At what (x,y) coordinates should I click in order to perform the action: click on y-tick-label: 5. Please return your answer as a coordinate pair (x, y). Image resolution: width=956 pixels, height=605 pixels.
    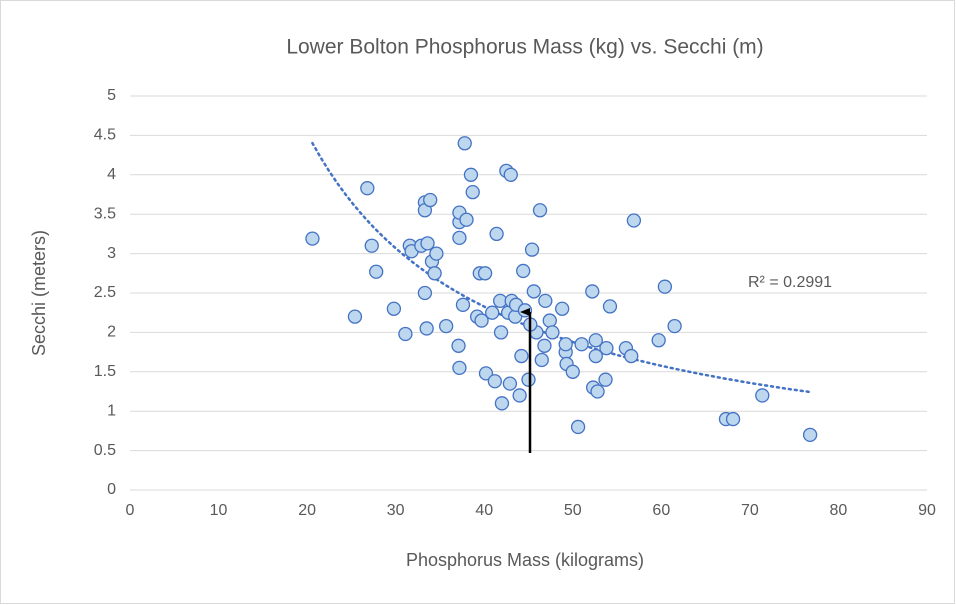
    Looking at the image, I should click on (111, 95).